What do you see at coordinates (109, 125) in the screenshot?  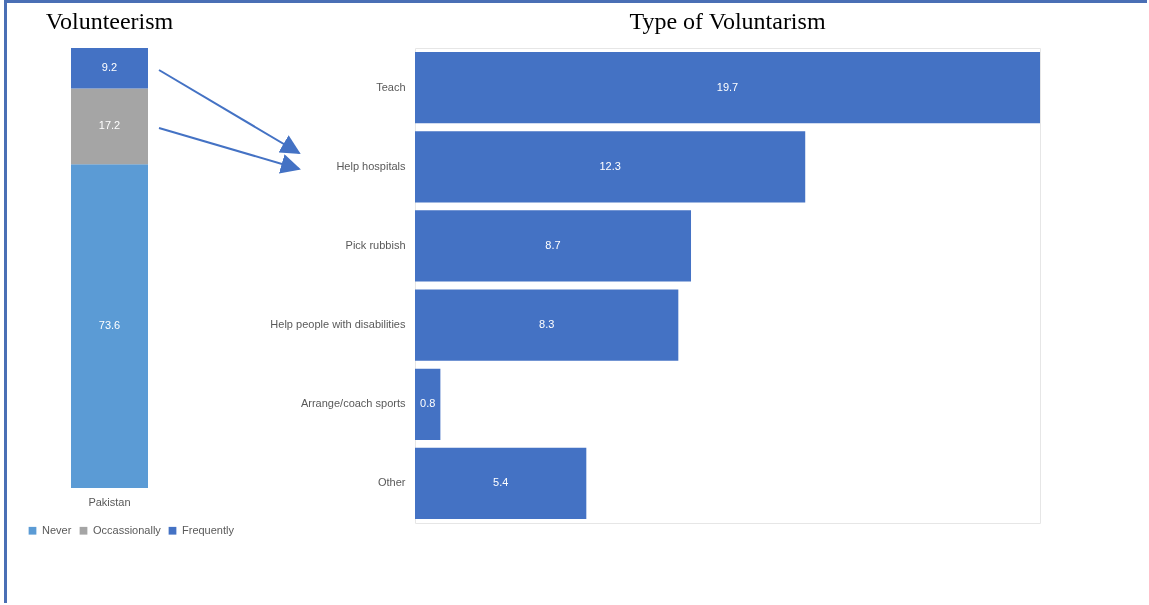 I see `data-label: 17.2` at bounding box center [109, 125].